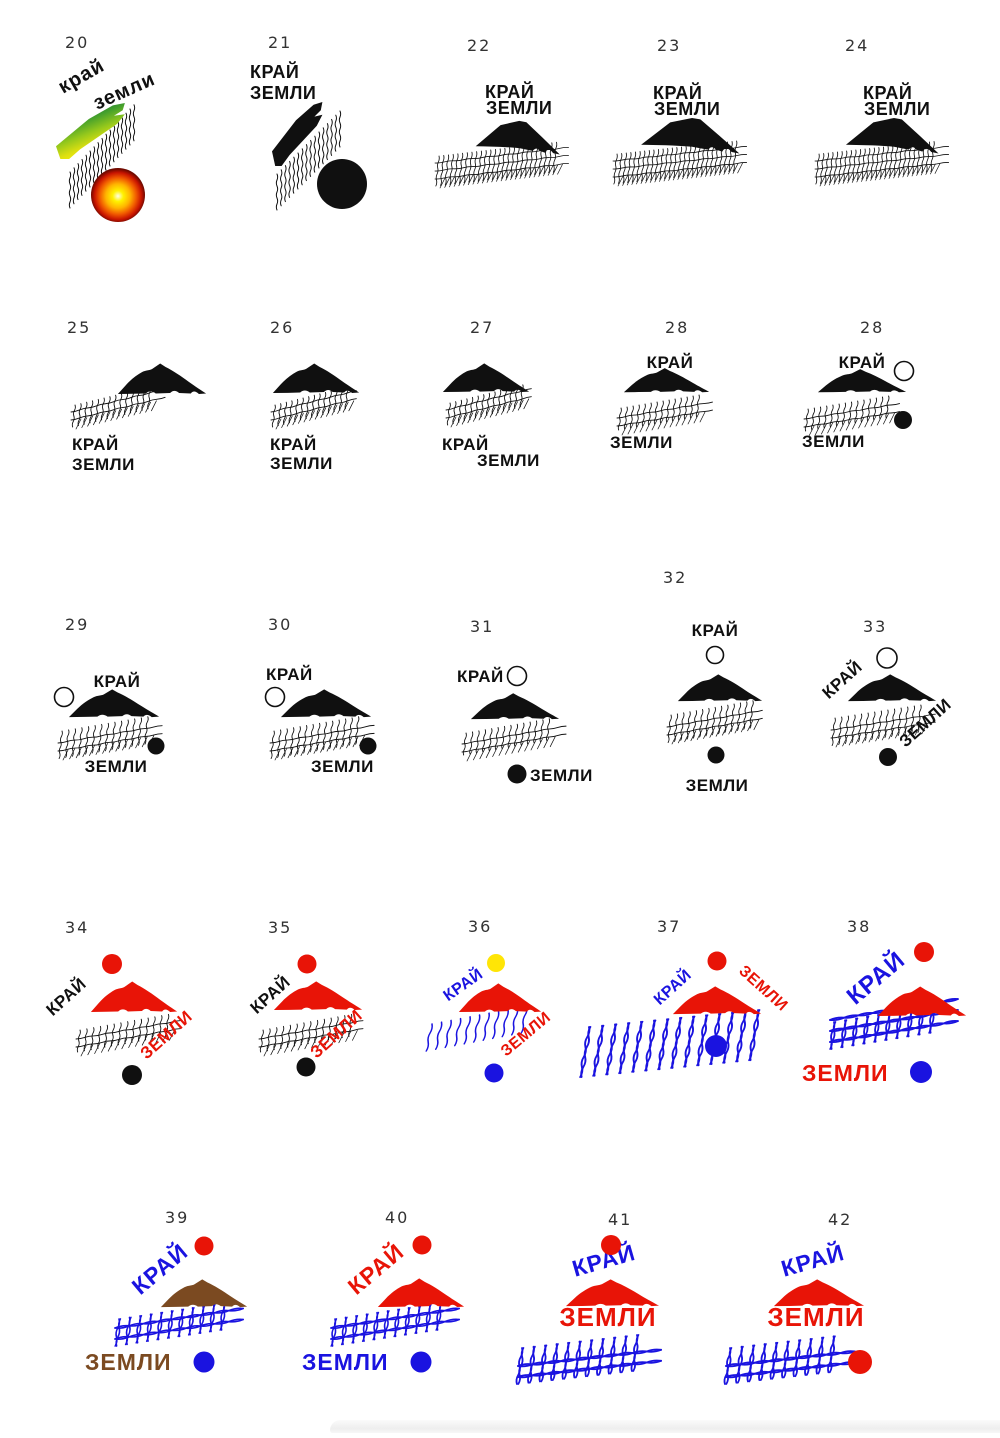 The width and height of the screenshot is (1000, 1438). I want to click on logo-variant-30: 30 КРАЙ ЗЕМЛИ, so click(348, 700).